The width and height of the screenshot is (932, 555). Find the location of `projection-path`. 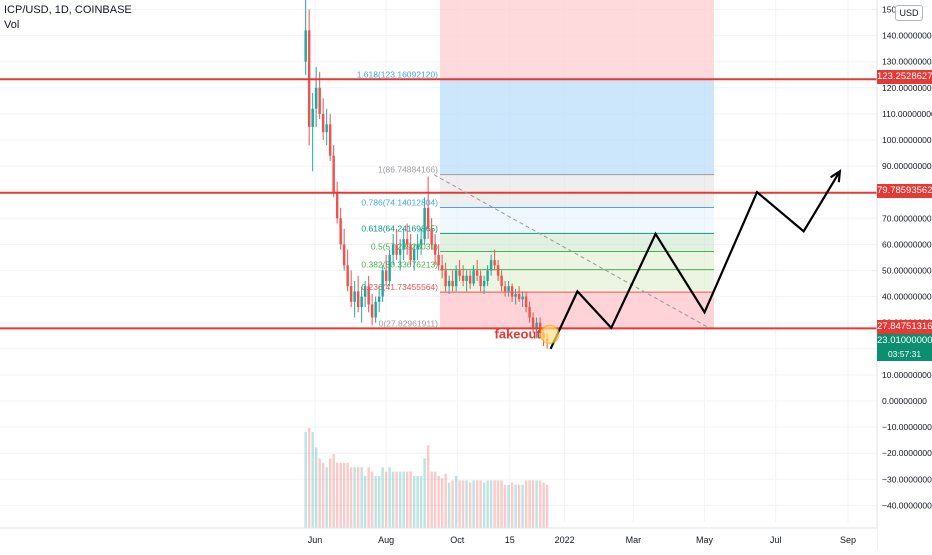

projection-path is located at coordinates (695, 259).